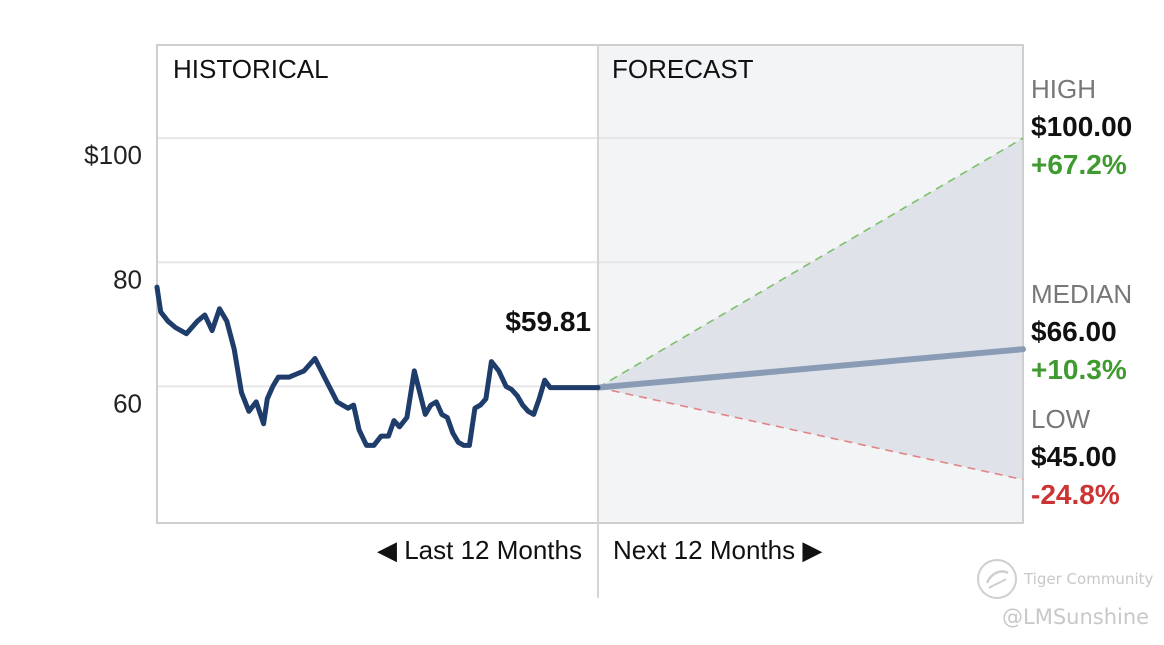  What do you see at coordinates (810, 263) in the screenshot?
I see `high-forecast-line` at bounding box center [810, 263].